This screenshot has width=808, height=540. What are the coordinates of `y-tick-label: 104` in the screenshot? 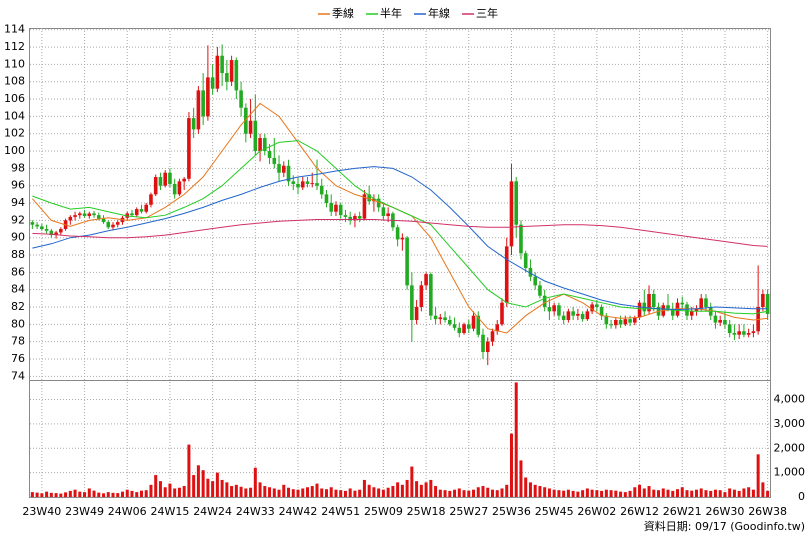 It's located at (14, 115).